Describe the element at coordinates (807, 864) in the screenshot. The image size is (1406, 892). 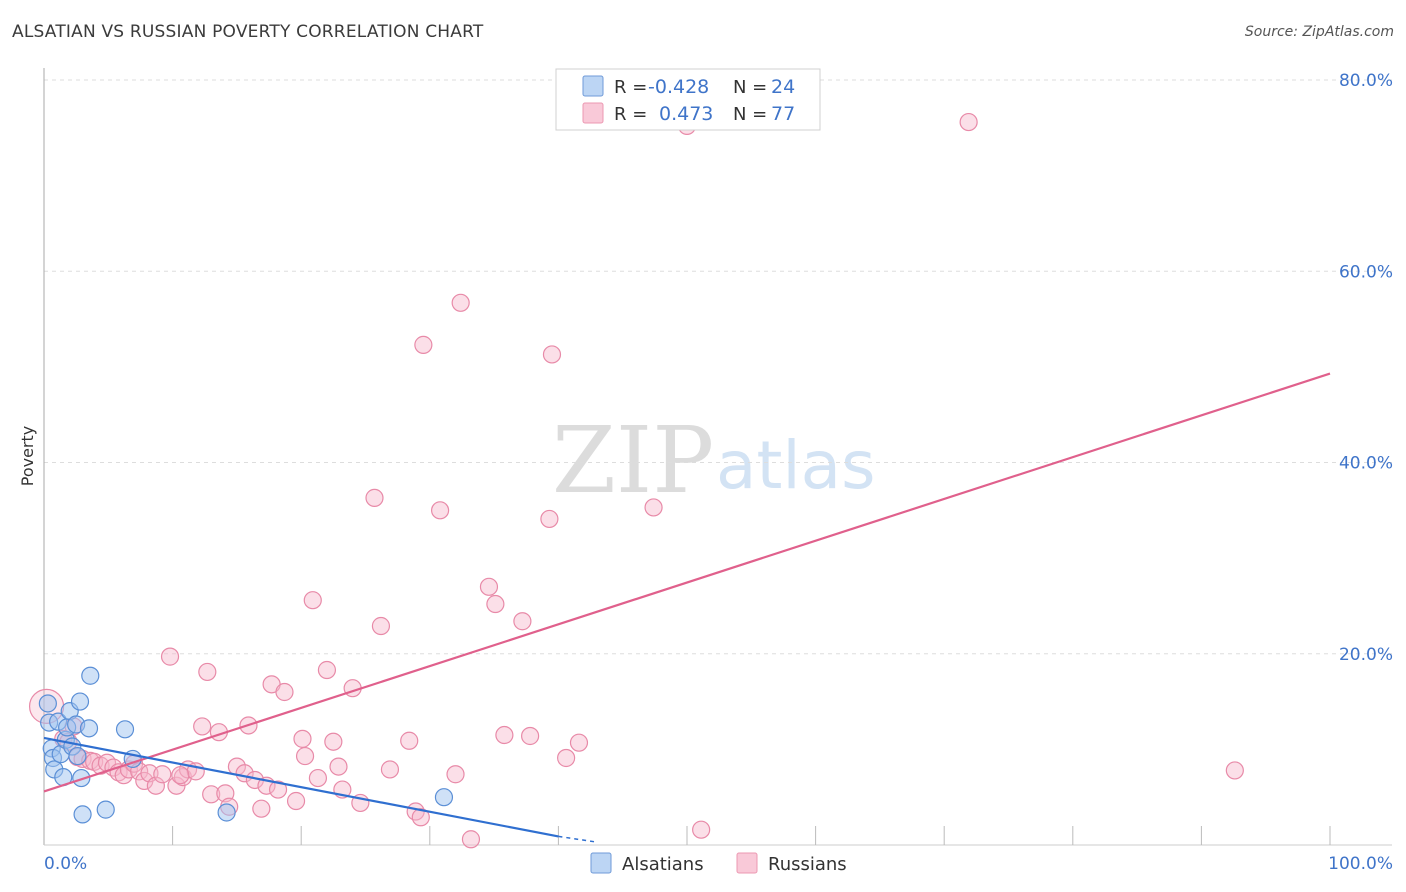
I see `legend-russians-label: Russians` at that location.